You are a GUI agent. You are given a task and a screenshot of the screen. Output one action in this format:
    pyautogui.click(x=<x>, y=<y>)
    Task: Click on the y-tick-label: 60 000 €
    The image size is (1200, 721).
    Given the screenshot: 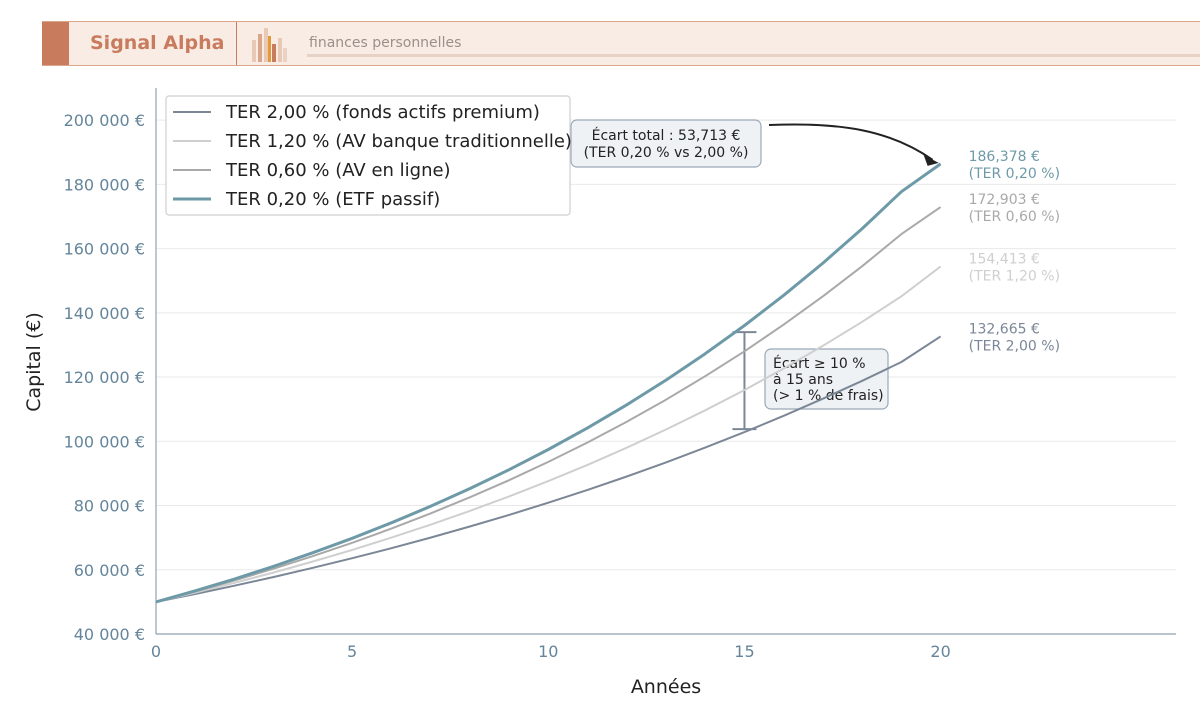 What is the action you would take?
    pyautogui.click(x=109, y=570)
    